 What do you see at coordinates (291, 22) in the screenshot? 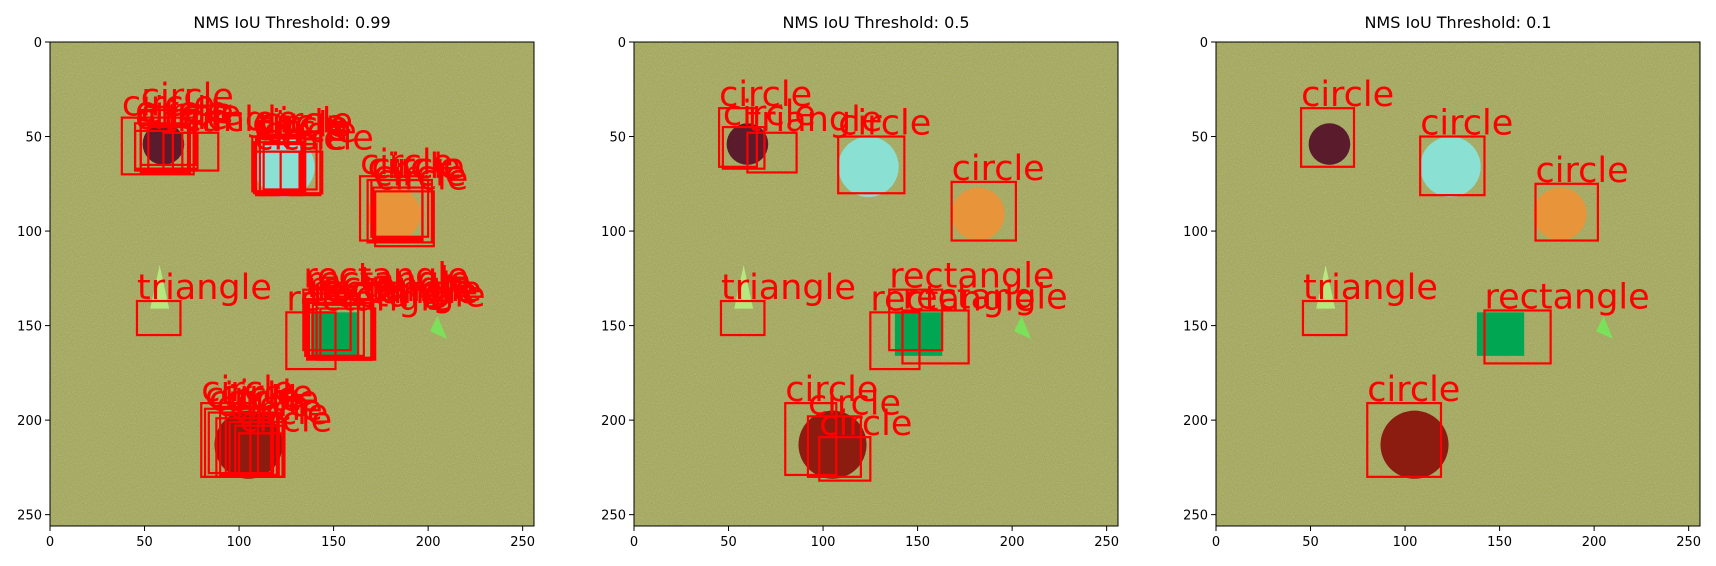
I see `panel-title: NMS IoU Threshold: 0.99` at bounding box center [291, 22].